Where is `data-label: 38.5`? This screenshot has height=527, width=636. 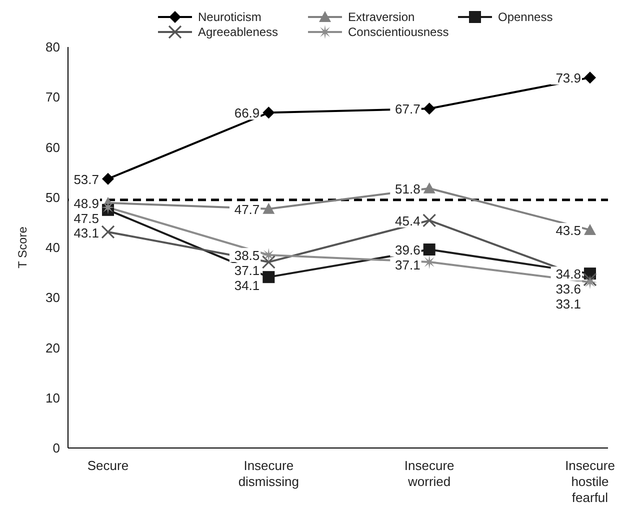 data-label: 38.5 is located at coordinates (247, 256).